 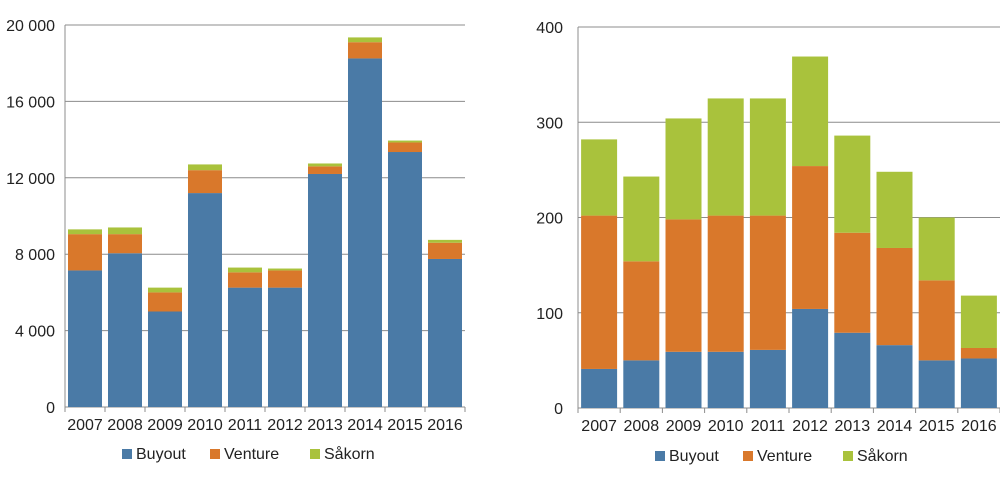 What do you see at coordinates (35, 332) in the screenshot?
I see `y-tick-label: 4 000` at bounding box center [35, 332].